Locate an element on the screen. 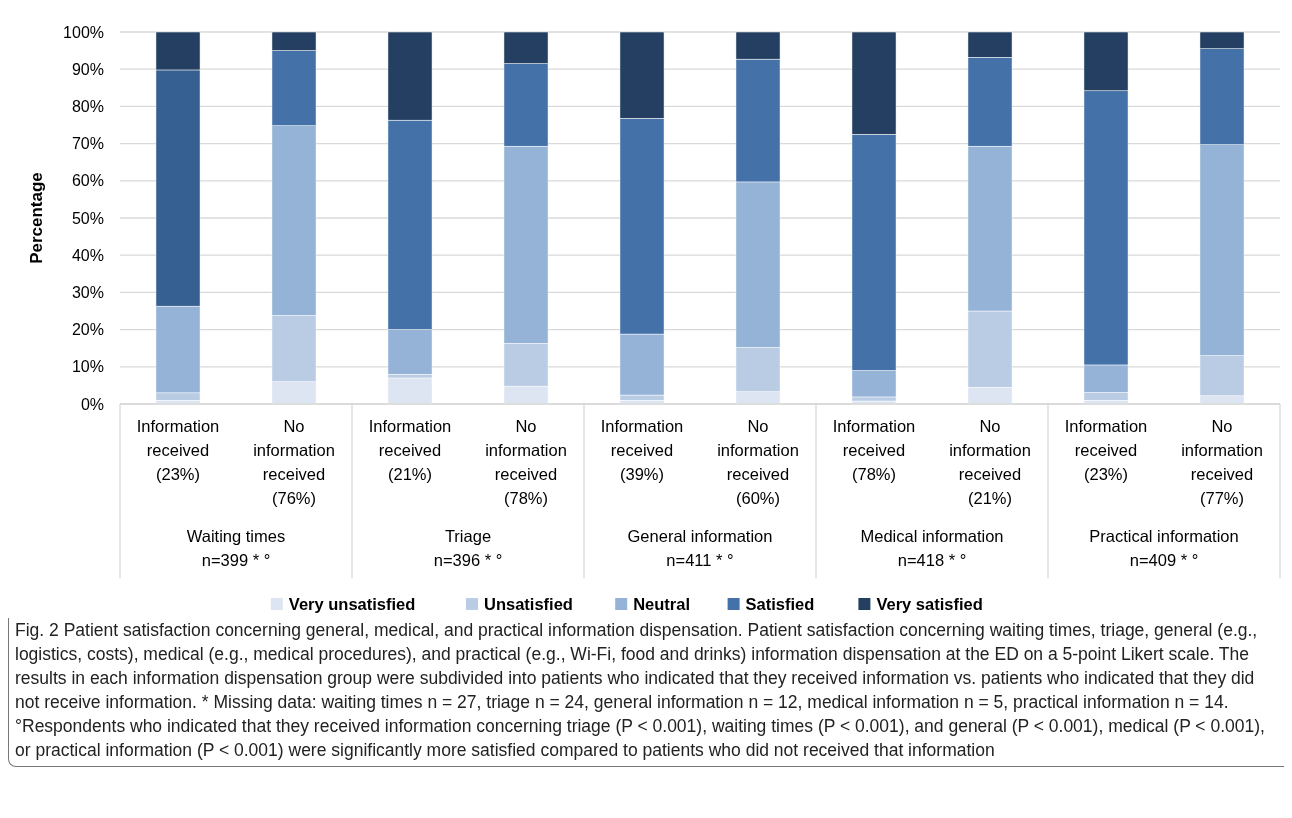 This screenshot has height=818, width=1292. text: General information is located at coordinates (700, 536).